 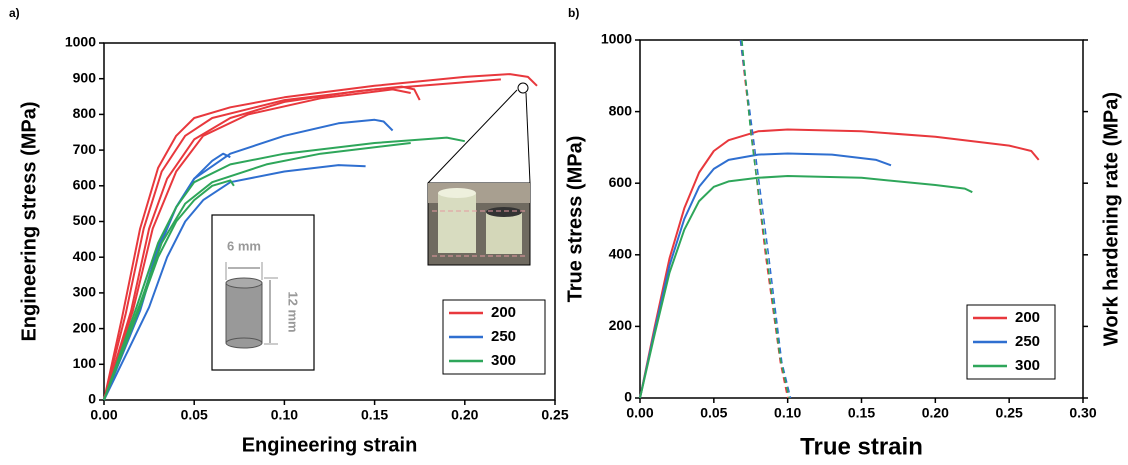 I want to click on y-tick-label: 900, so click(x=85, y=77).